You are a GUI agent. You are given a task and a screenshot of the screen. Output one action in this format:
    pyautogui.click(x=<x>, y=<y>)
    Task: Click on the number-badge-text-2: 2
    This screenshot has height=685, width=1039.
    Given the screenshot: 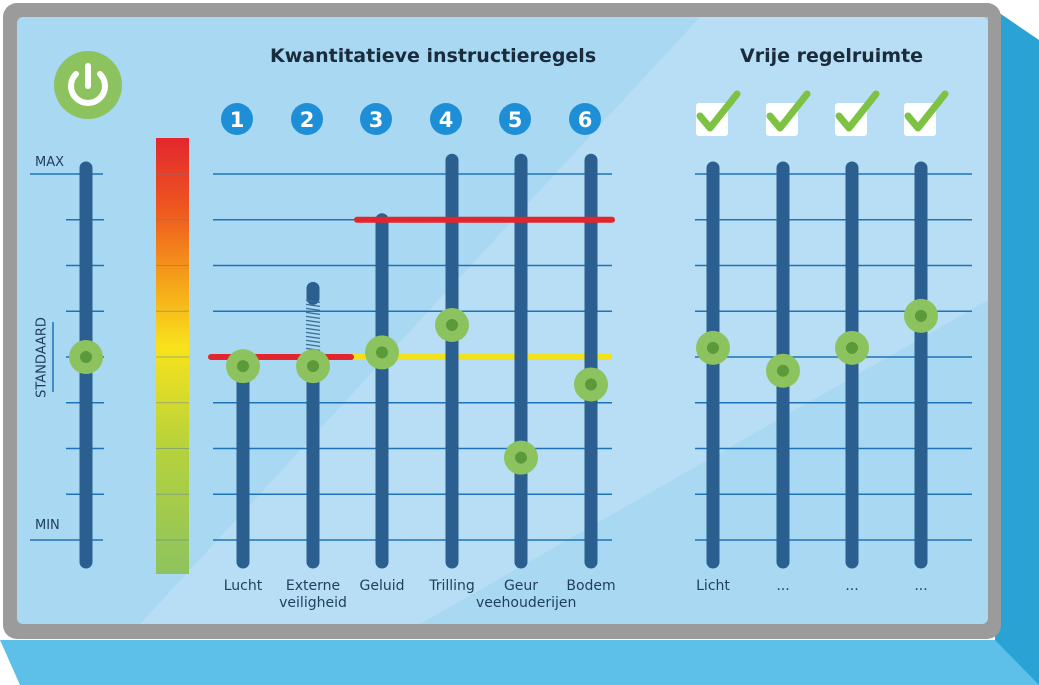 What is the action you would take?
    pyautogui.click(x=307, y=120)
    